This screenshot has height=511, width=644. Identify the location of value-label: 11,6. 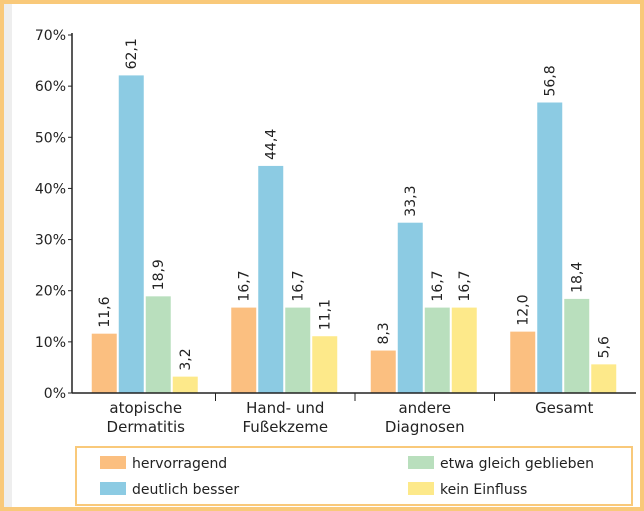
(105, 311).